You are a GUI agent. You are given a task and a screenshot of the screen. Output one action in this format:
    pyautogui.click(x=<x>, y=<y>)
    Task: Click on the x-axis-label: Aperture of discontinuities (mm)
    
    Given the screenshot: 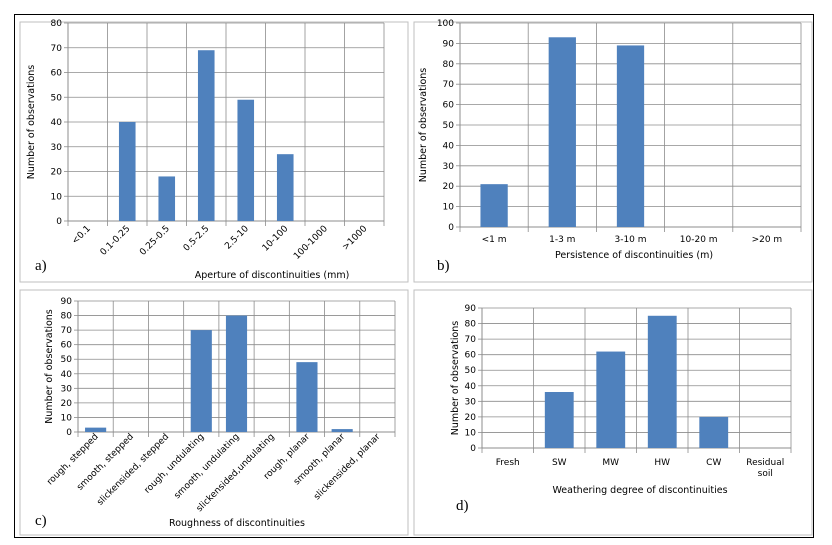 What is the action you would take?
    pyautogui.click(x=272, y=275)
    